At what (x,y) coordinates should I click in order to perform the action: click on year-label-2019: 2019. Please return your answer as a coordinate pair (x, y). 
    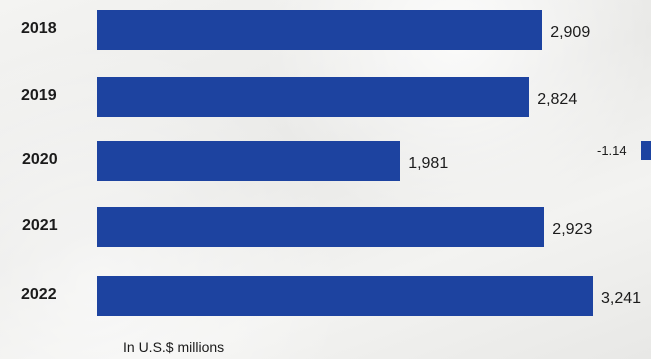
    Looking at the image, I should click on (39, 95).